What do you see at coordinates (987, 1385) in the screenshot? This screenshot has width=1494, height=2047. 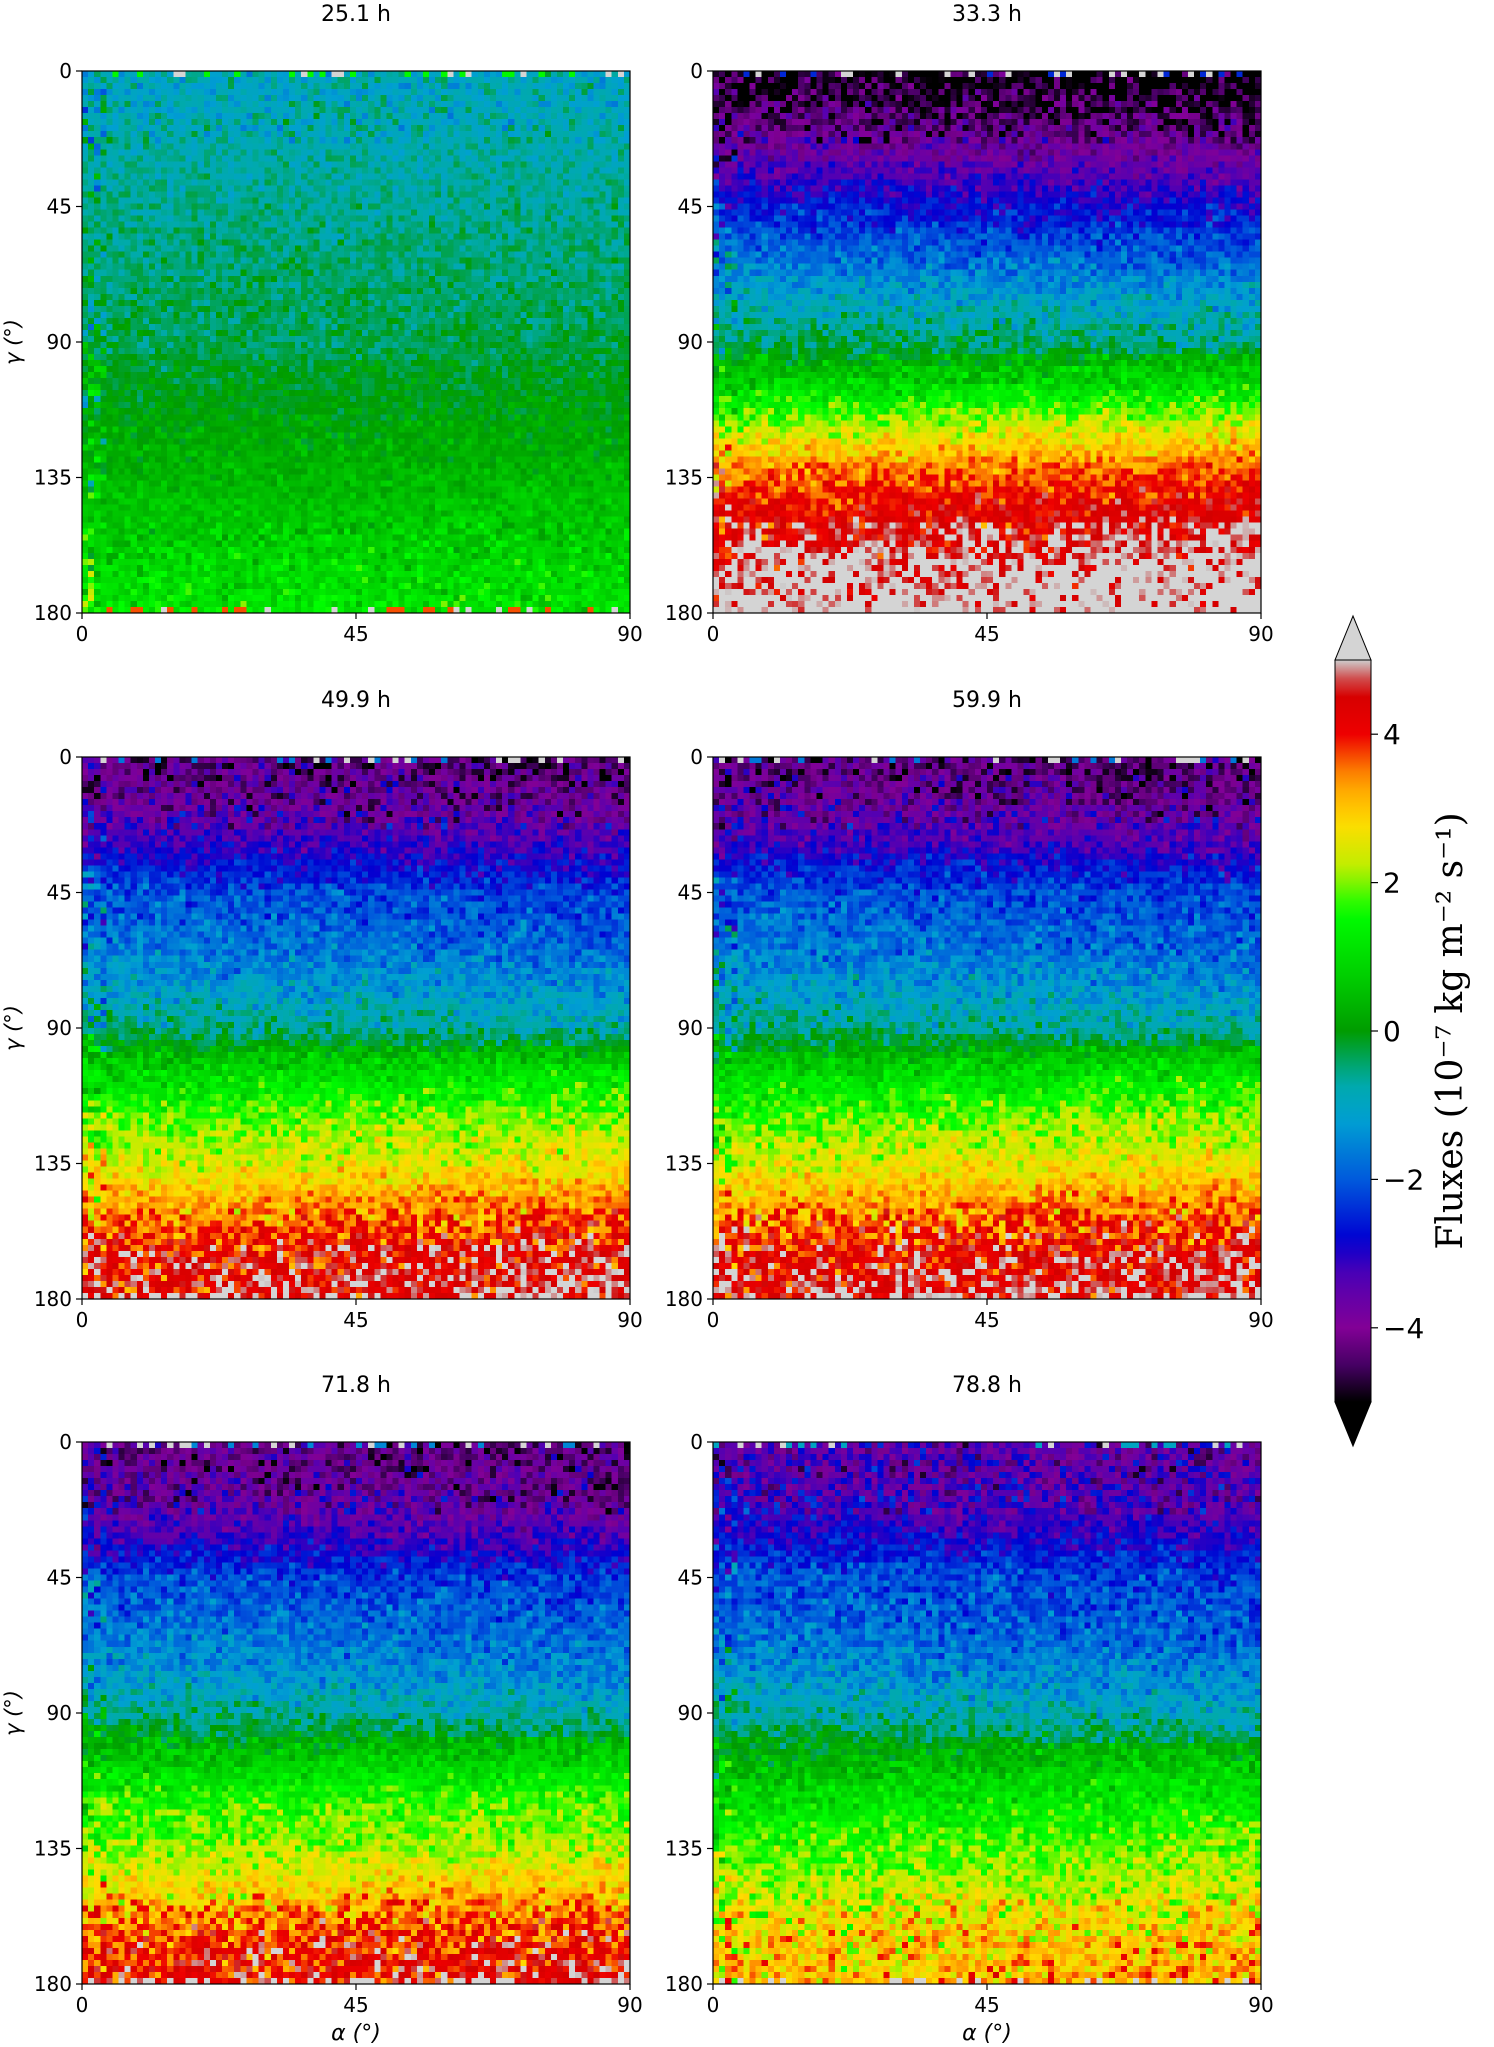 I see `panel-title: 78.8 h` at bounding box center [987, 1385].